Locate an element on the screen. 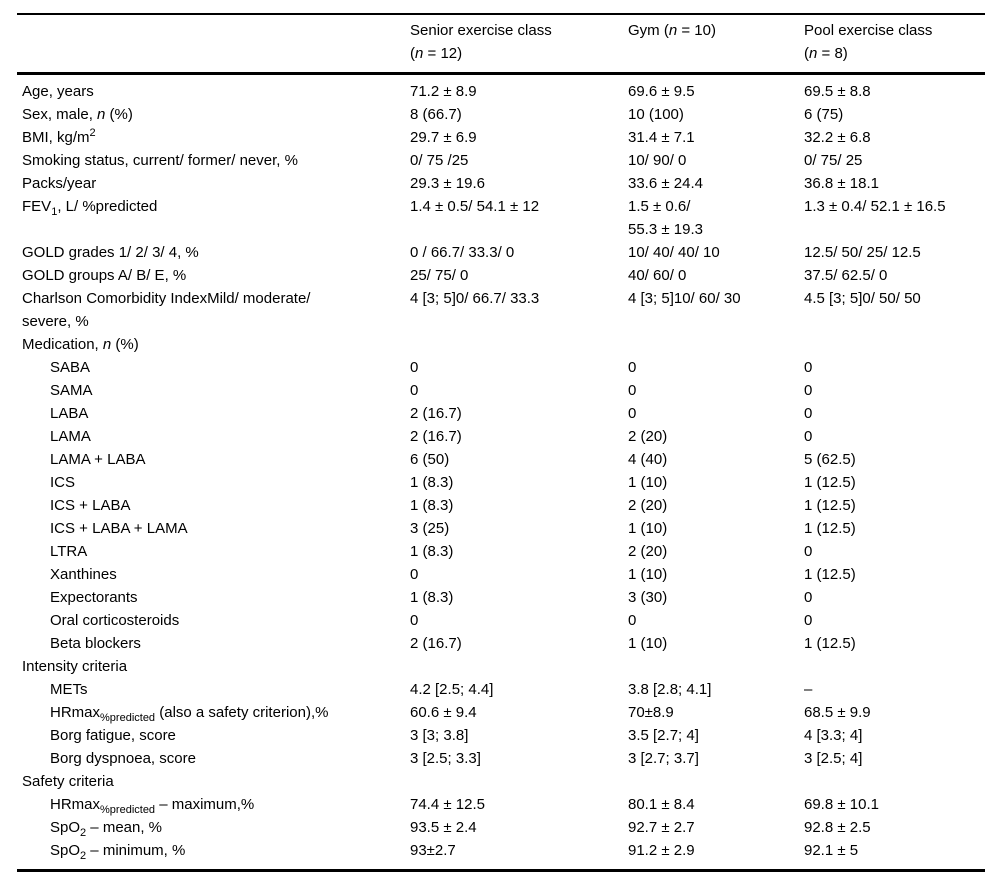 This screenshot has width=1000, height=872. row-label: Intensity criteria is located at coordinates (75, 666).